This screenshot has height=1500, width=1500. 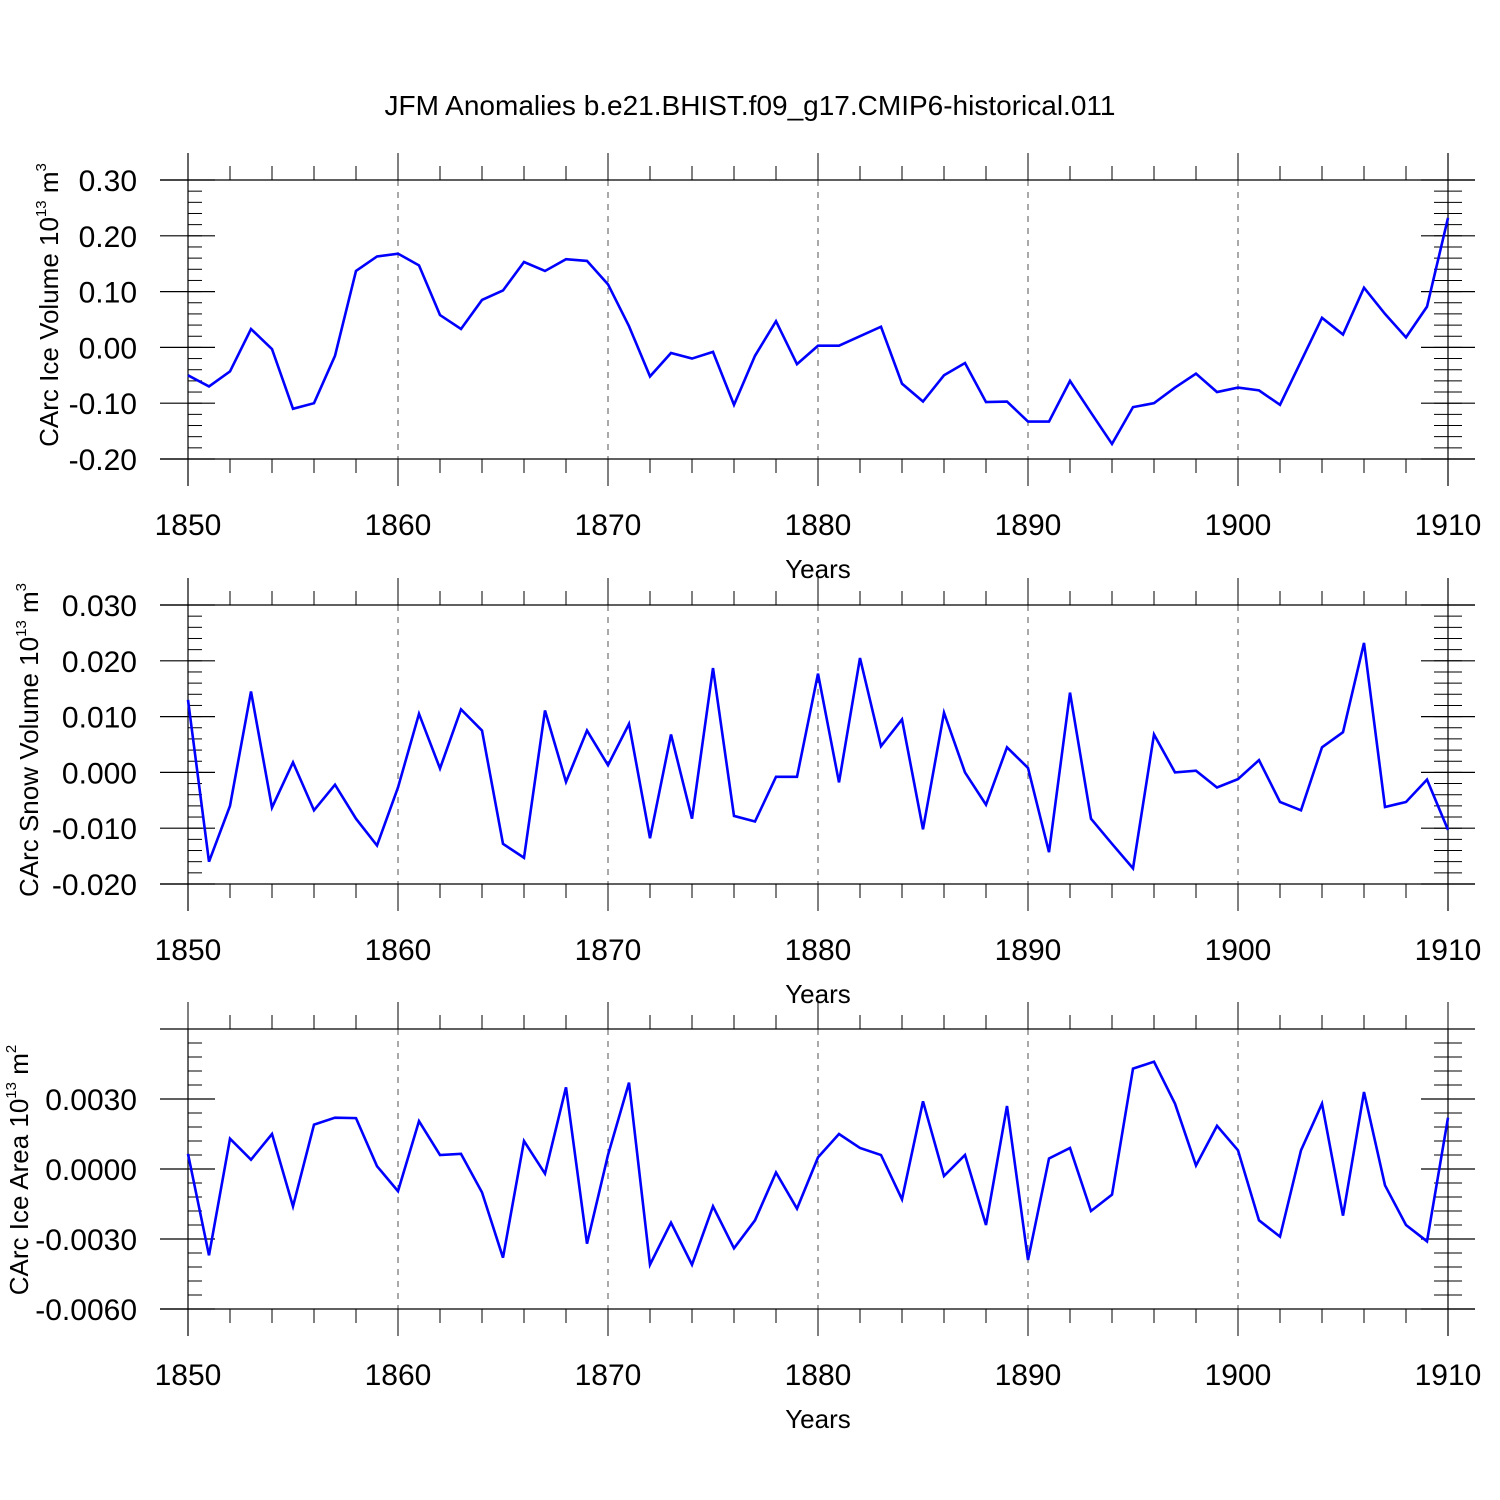 I want to click on y-axis-label-group: CArc Ice Area 1013 m2, so click(x=18, y=1170).